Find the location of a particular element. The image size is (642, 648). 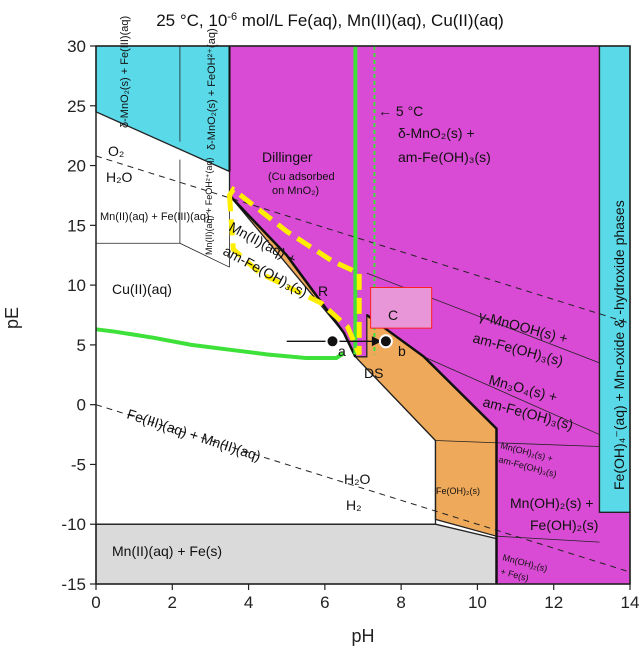

y-tick-label: -10 is located at coordinates (73, 524).